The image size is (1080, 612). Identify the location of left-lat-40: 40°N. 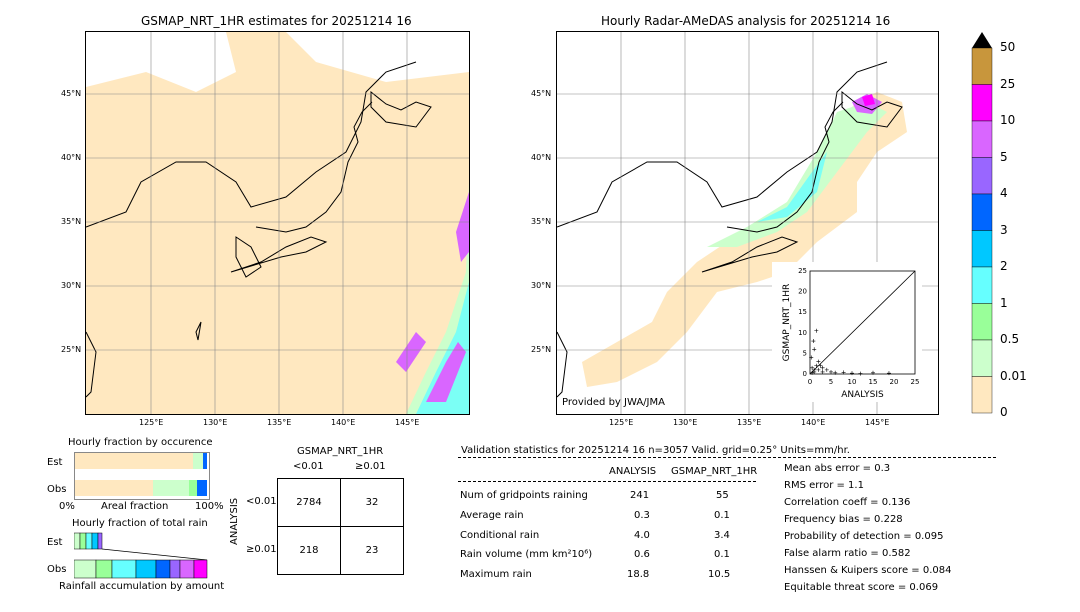
(71, 157).